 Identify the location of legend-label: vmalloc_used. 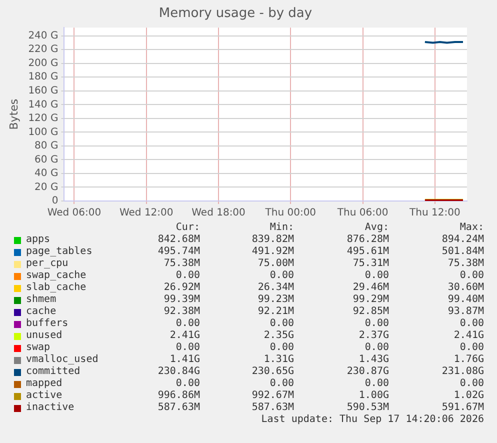
(62, 360).